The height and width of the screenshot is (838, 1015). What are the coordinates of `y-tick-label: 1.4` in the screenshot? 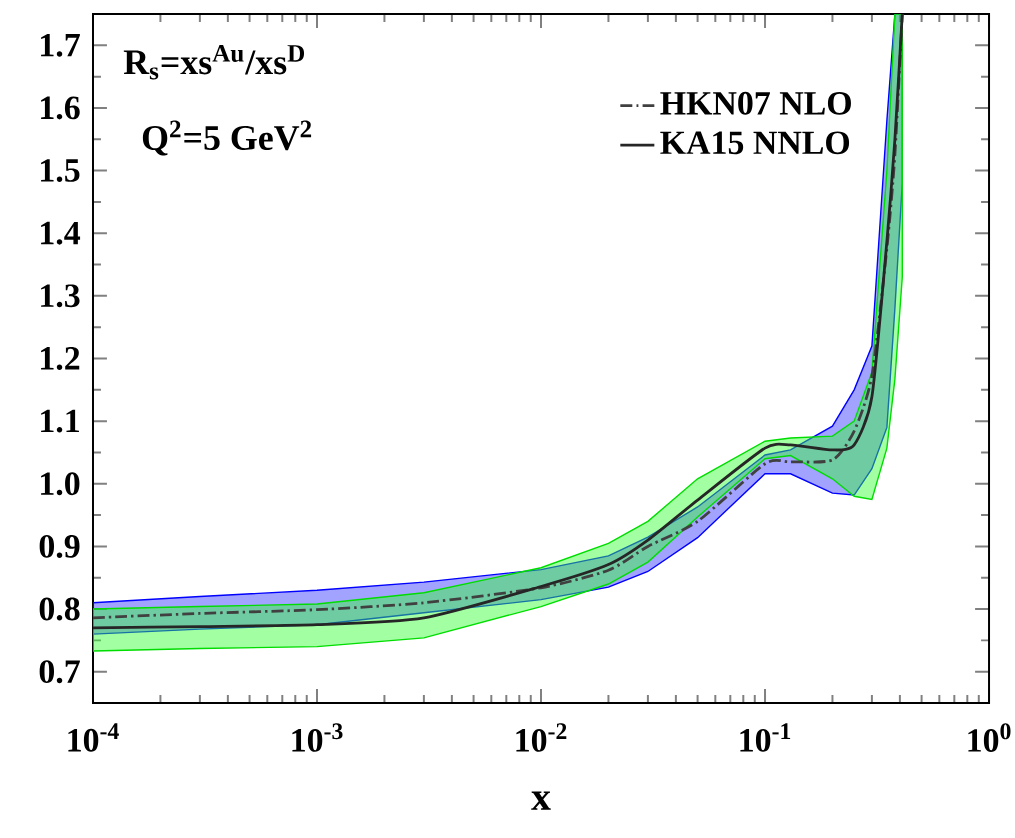 It's located at (61, 233).